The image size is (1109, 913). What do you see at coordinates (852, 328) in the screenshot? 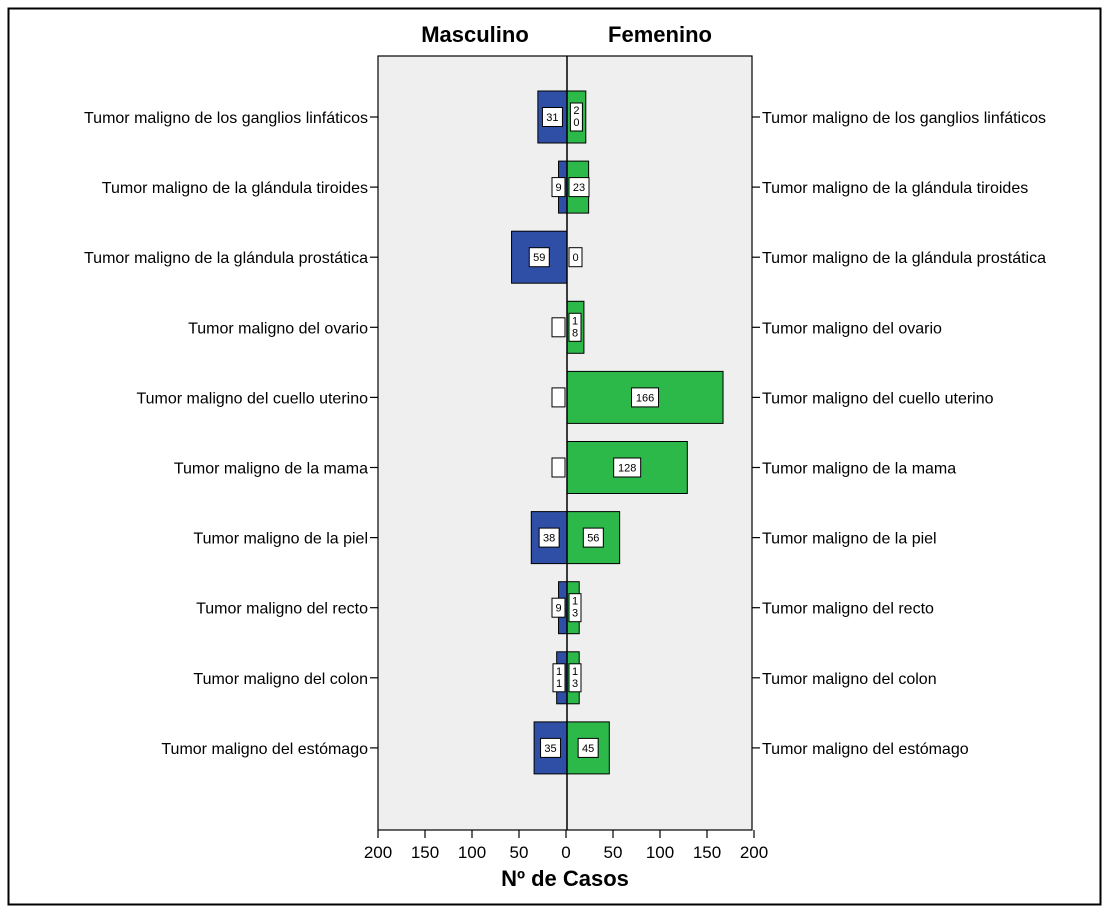
I see `category-label-right-3: Tumor maligno del ovario` at bounding box center [852, 328].